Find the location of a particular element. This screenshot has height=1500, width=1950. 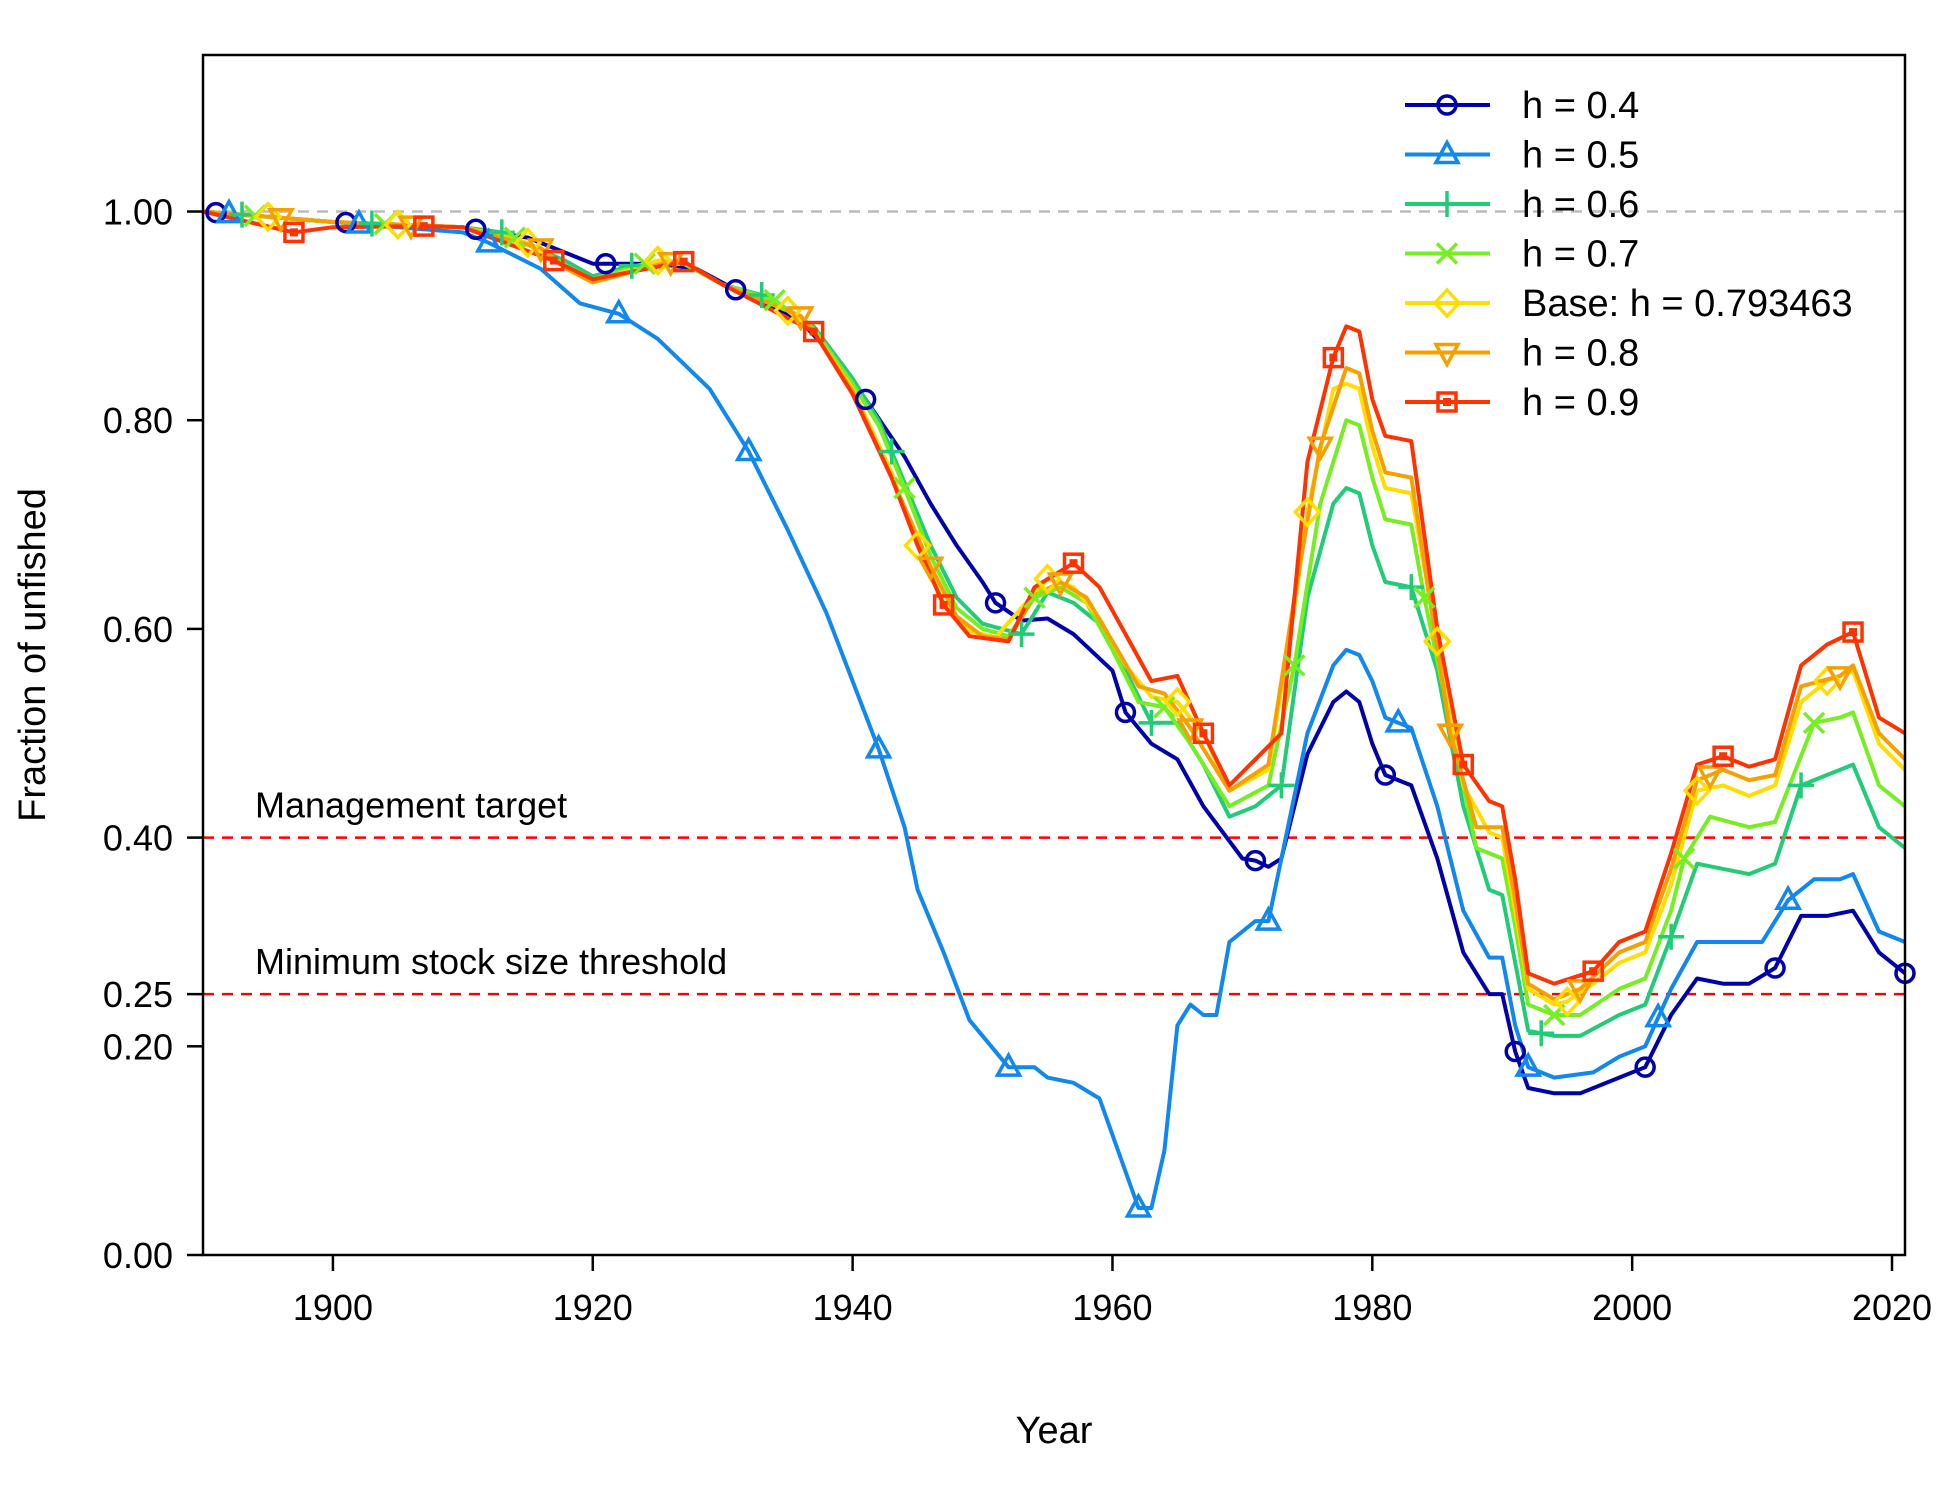

legend-label-h-0-7: h = 0.7 is located at coordinates (1580, 255).